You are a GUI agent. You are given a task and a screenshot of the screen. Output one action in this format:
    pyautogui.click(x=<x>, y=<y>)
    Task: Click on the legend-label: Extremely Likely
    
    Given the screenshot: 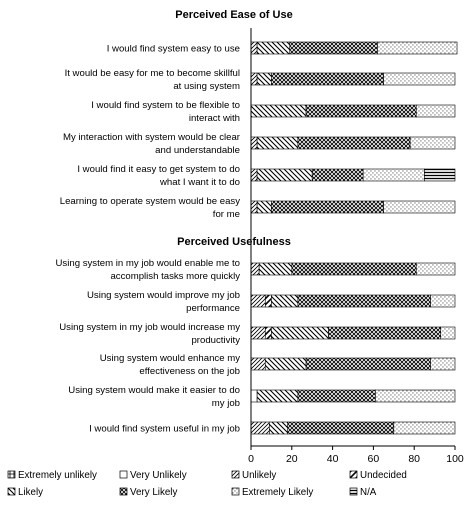 What is the action you would take?
    pyautogui.click(x=277, y=492)
    